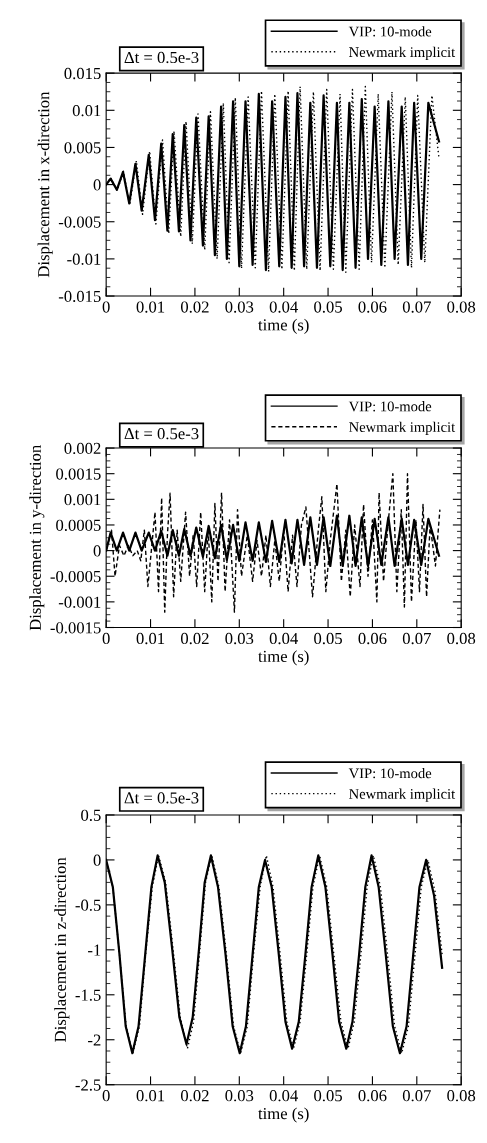  I want to click on y-tick-label: 0.0015, so click(78, 474).